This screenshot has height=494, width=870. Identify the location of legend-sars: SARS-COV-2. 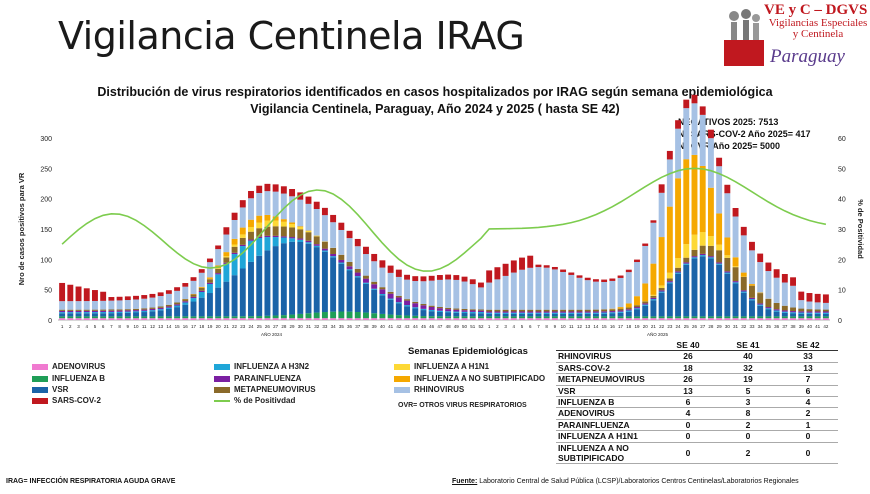
(66, 401).